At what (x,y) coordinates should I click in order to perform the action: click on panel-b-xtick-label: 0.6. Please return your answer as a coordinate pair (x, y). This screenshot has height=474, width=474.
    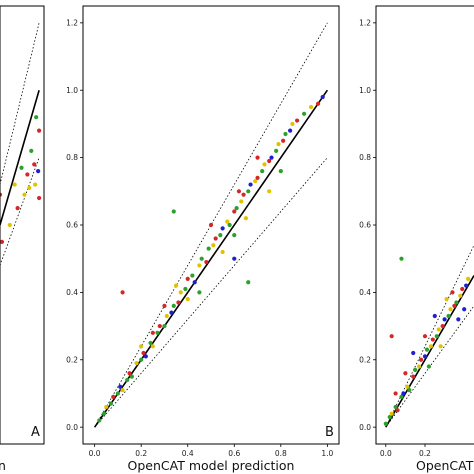
    Looking at the image, I should click on (234, 453).